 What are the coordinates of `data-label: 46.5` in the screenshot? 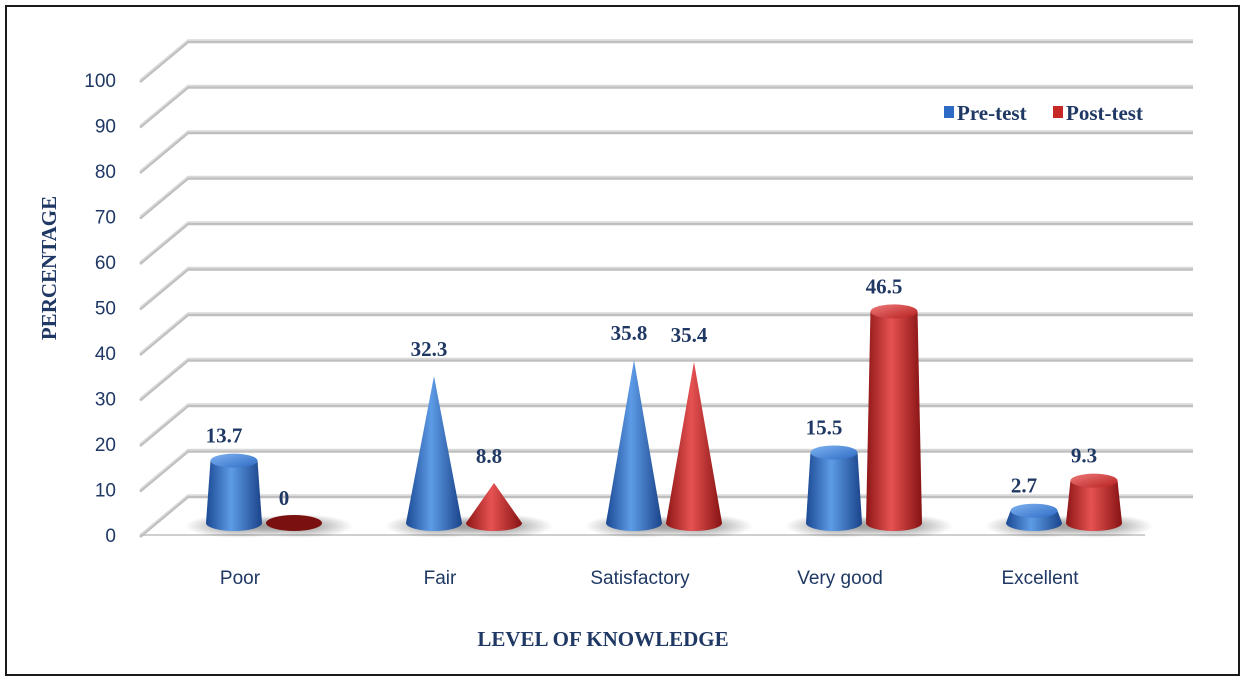 It's located at (884, 286).